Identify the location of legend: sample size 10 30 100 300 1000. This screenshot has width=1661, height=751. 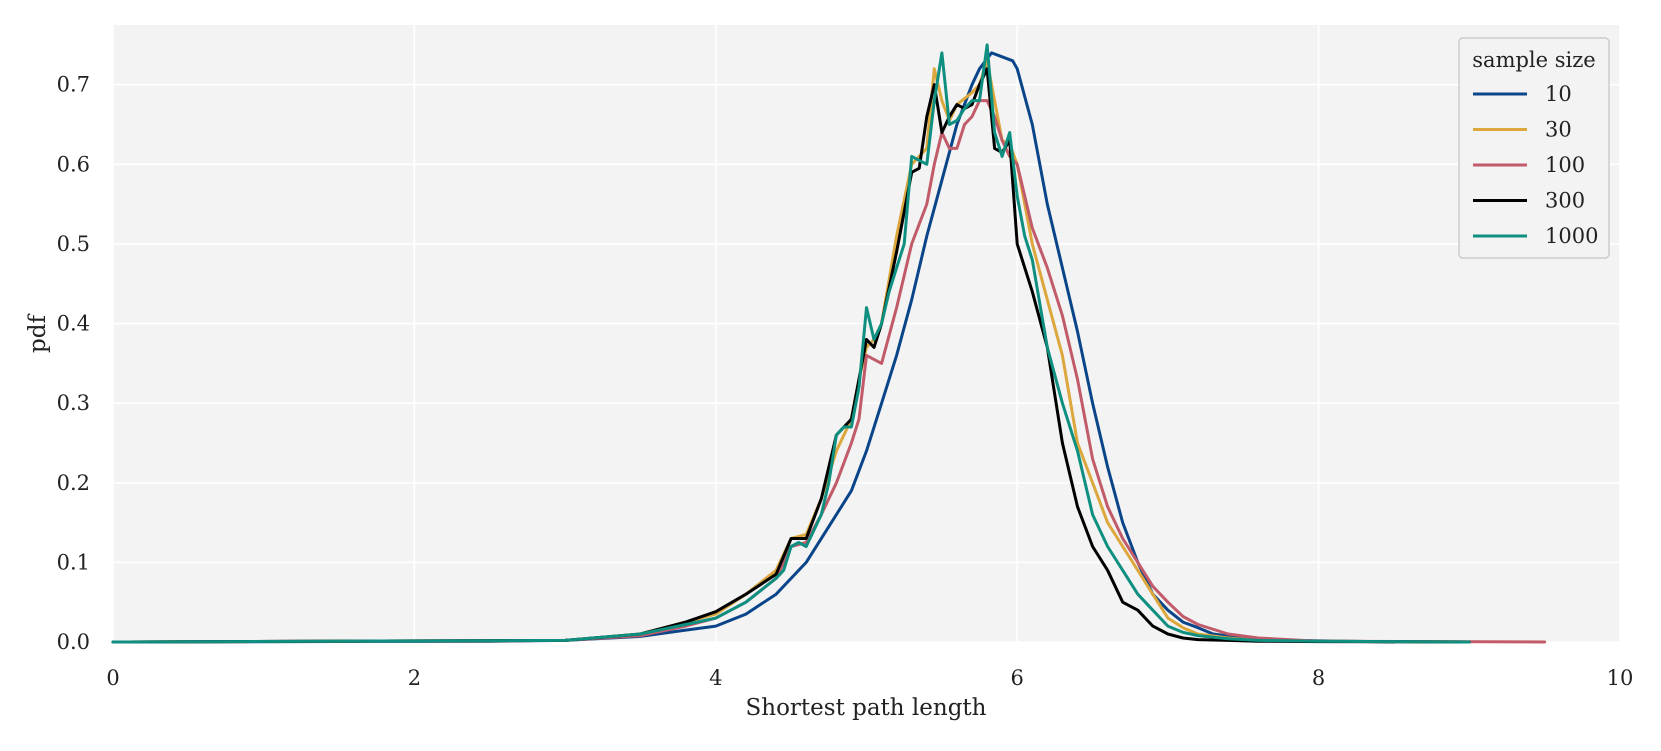
(1534, 148).